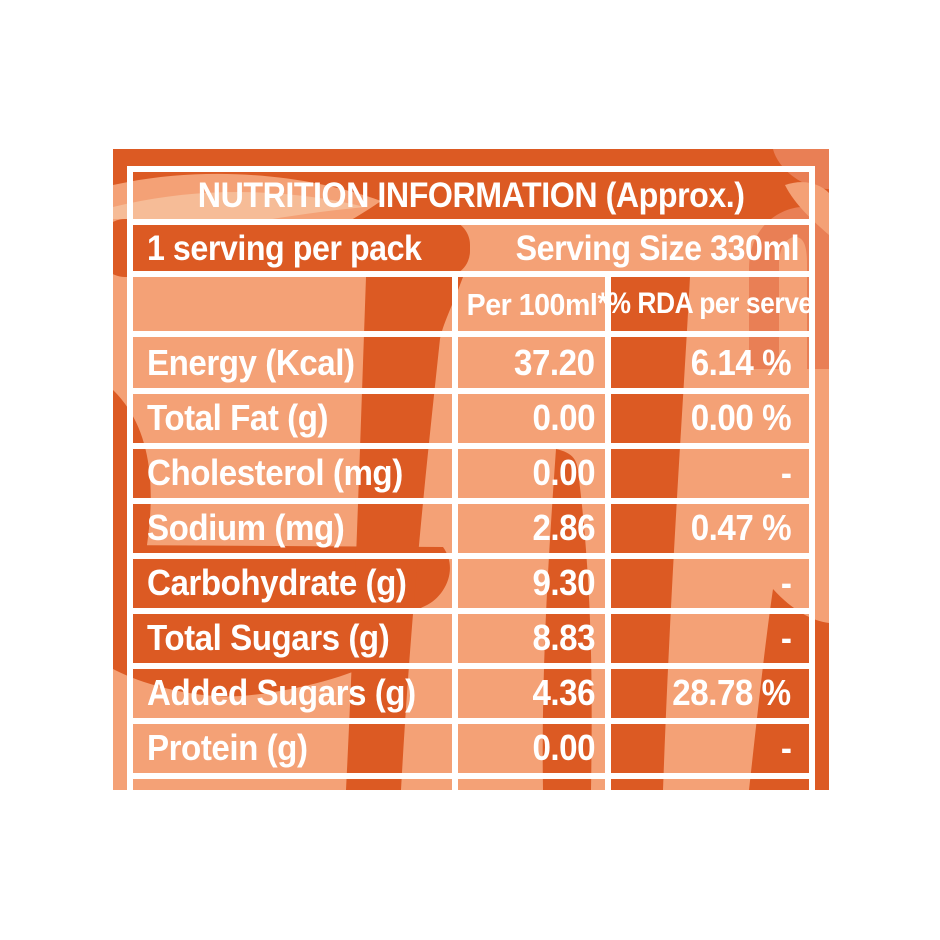 The width and height of the screenshot is (940, 940). I want to click on label-title: NUTRITION INFORMATION (Approx.), so click(471, 195).